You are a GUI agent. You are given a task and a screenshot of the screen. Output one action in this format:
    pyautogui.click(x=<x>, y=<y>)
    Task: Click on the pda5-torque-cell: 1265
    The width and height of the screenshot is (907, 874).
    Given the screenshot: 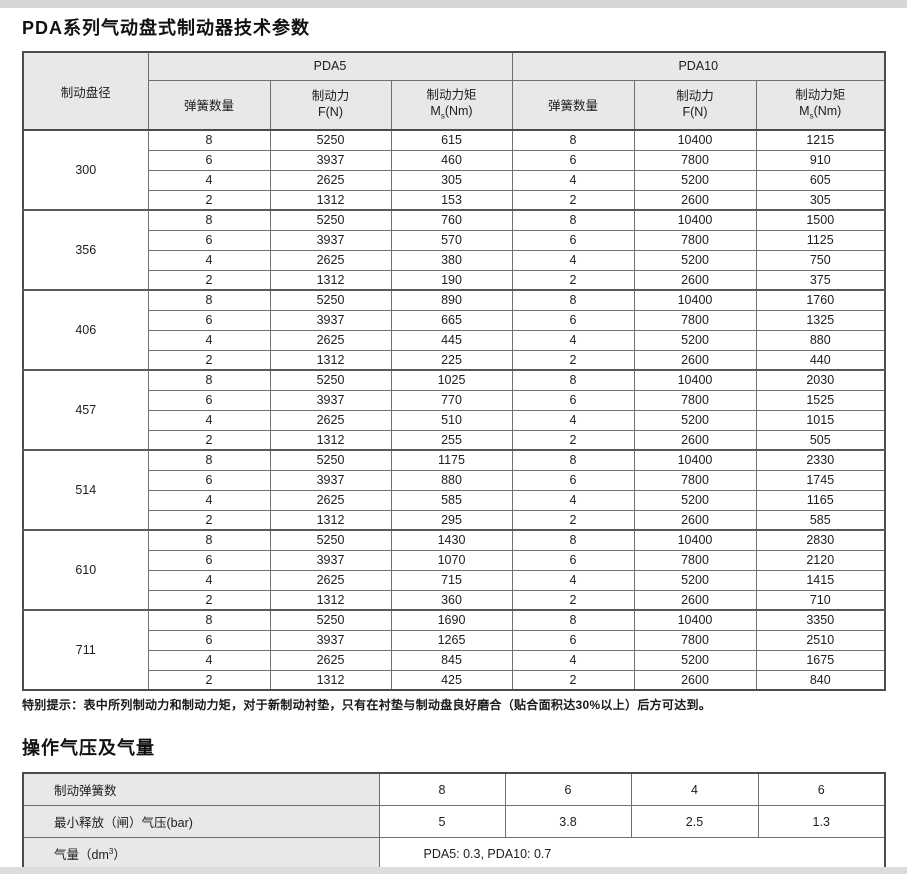 What is the action you would take?
    pyautogui.click(x=451, y=640)
    